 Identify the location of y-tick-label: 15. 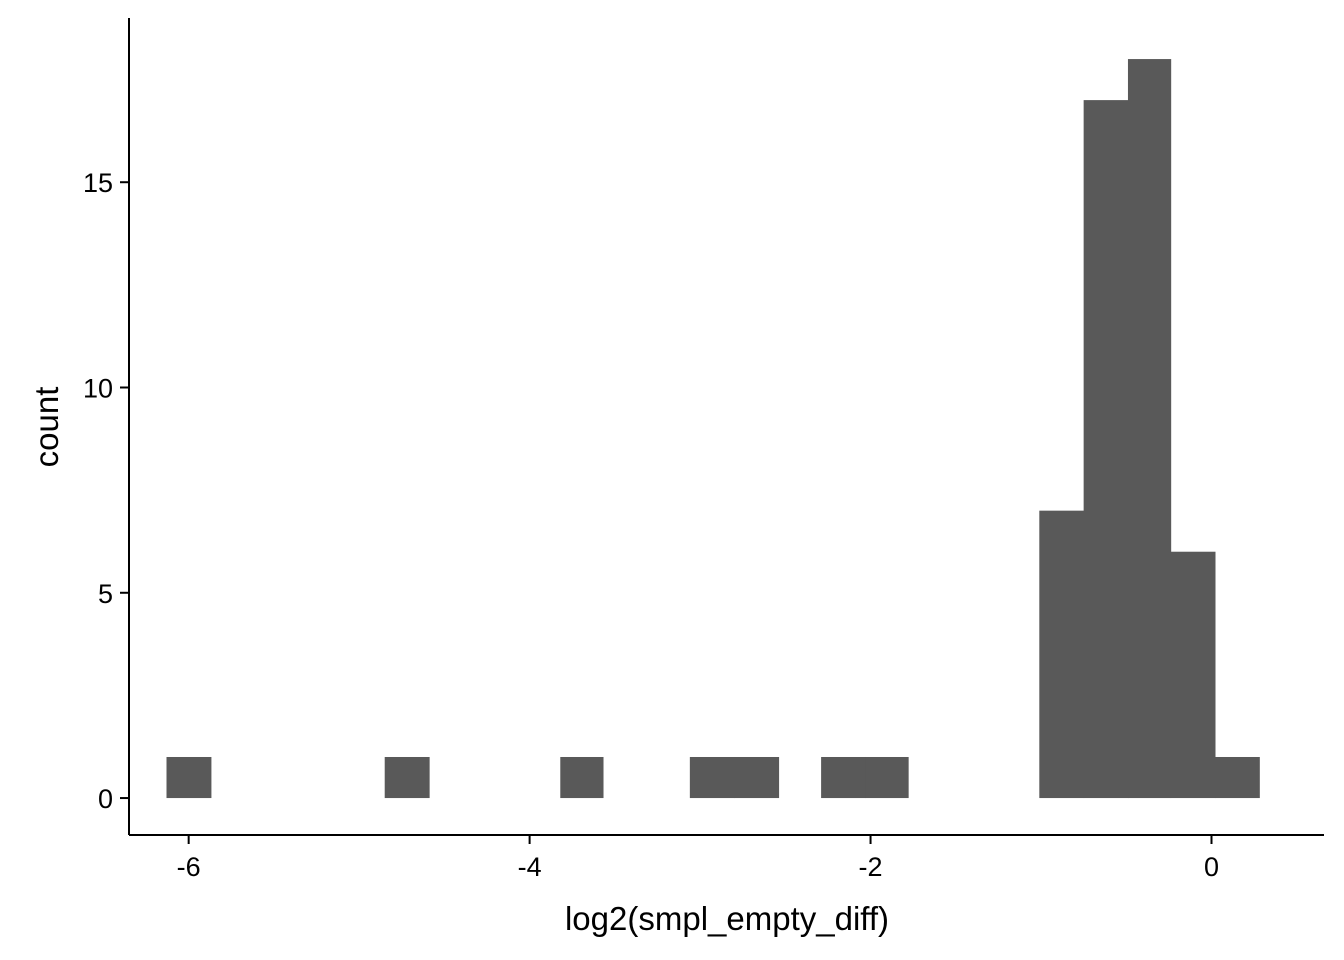
(98, 183).